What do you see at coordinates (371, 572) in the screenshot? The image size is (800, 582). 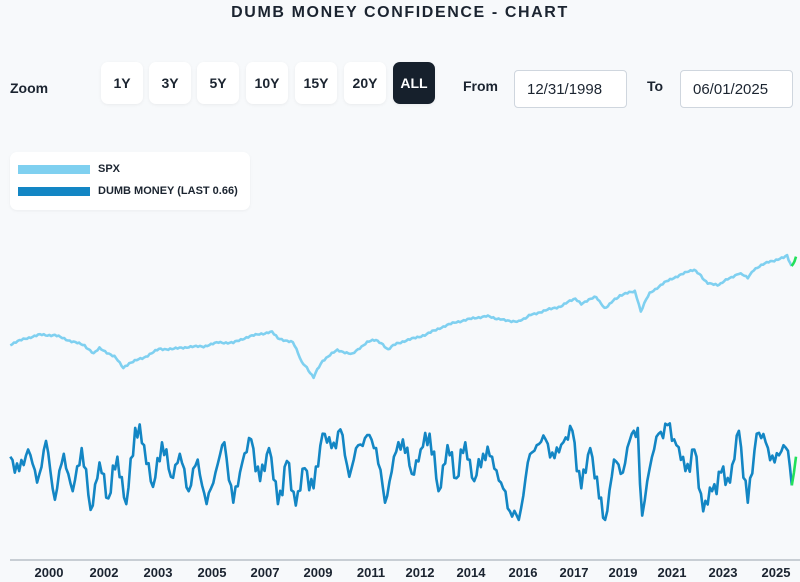 I see `x-tick-label: 2011` at bounding box center [371, 572].